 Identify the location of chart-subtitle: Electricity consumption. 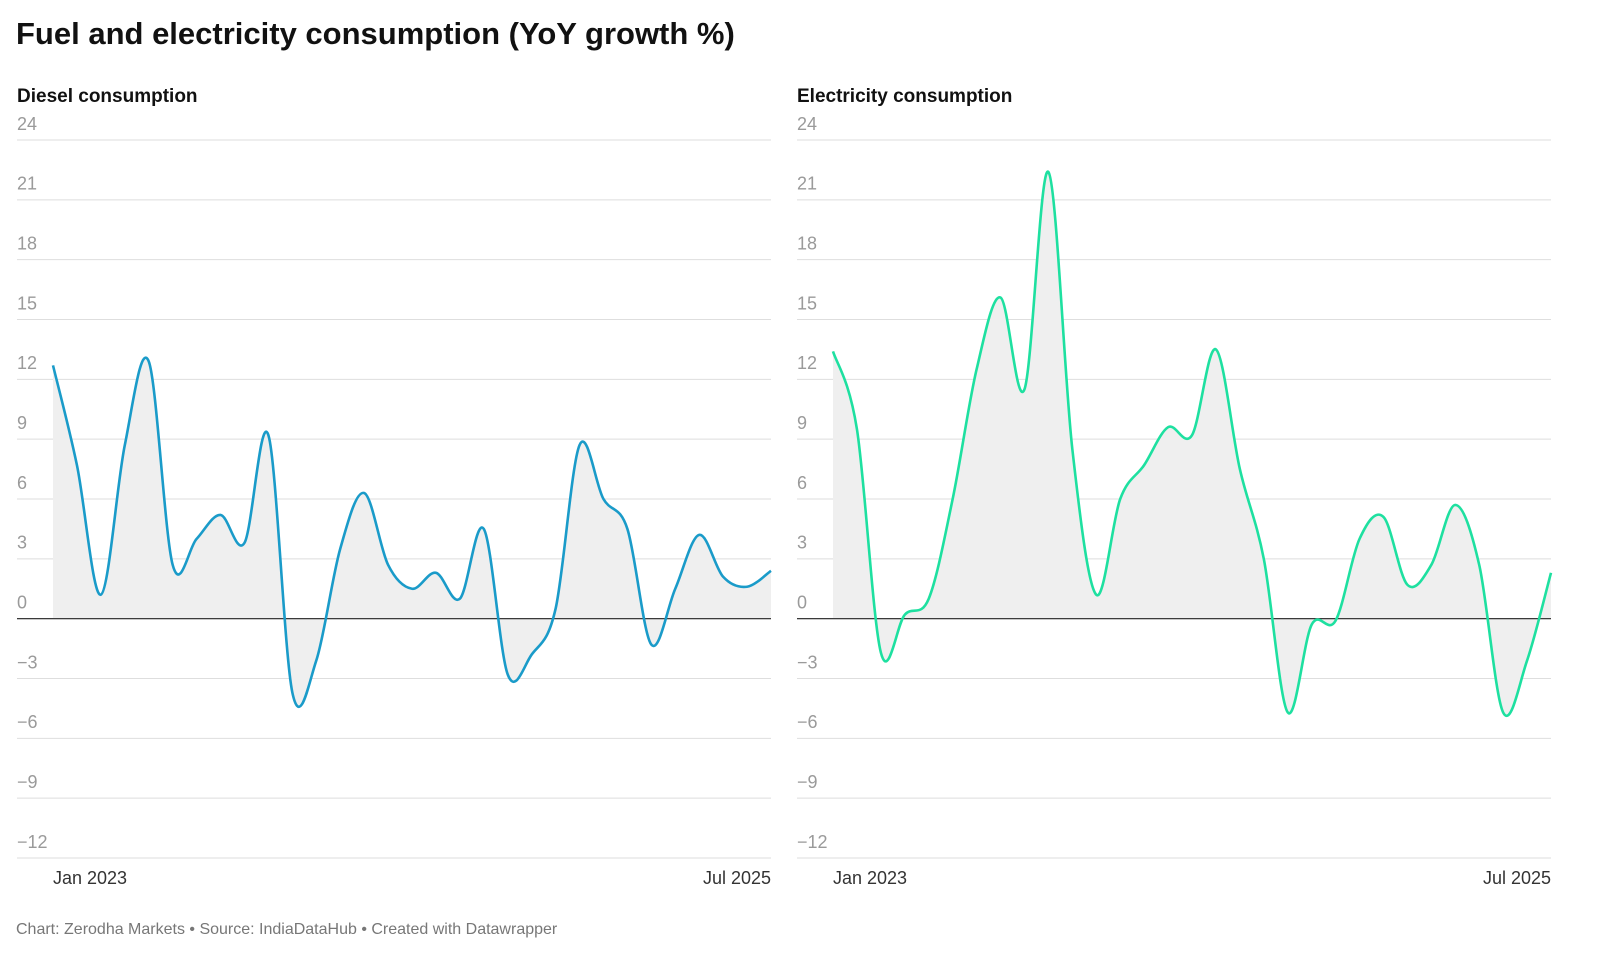
(904, 96).